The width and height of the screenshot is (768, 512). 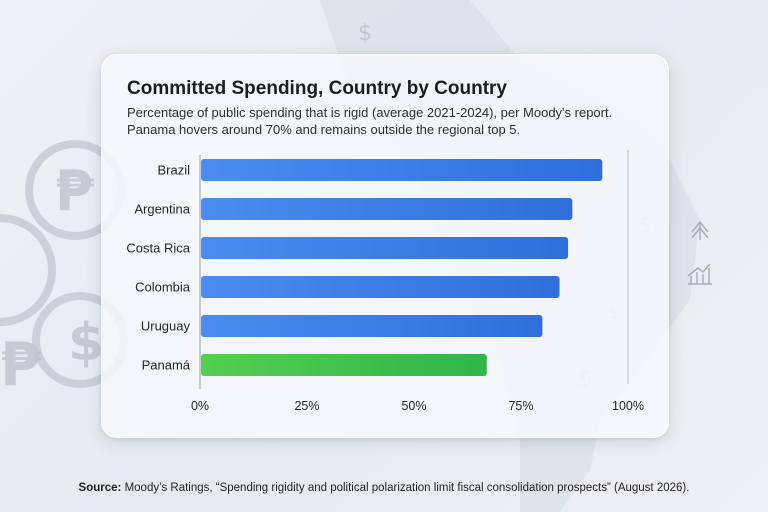 I want to click on bar-chart-icon, so click(x=699, y=274).